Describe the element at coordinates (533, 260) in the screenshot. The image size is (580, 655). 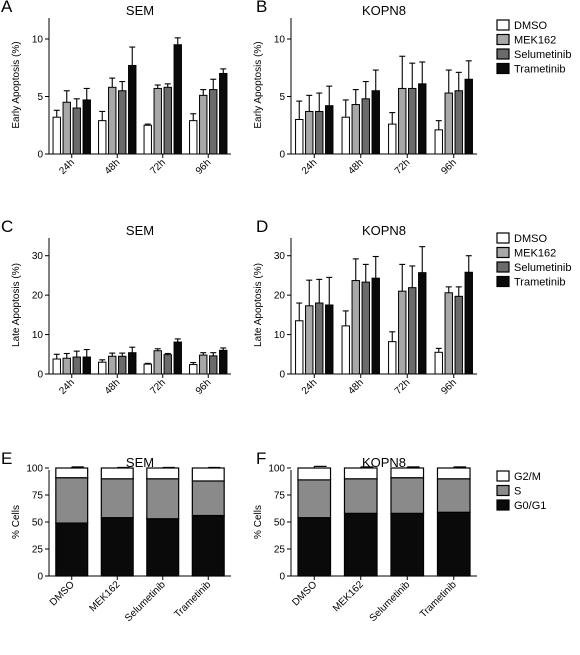
I see `legend: DMSO MEK162 Selumetinib Trametinib` at that location.